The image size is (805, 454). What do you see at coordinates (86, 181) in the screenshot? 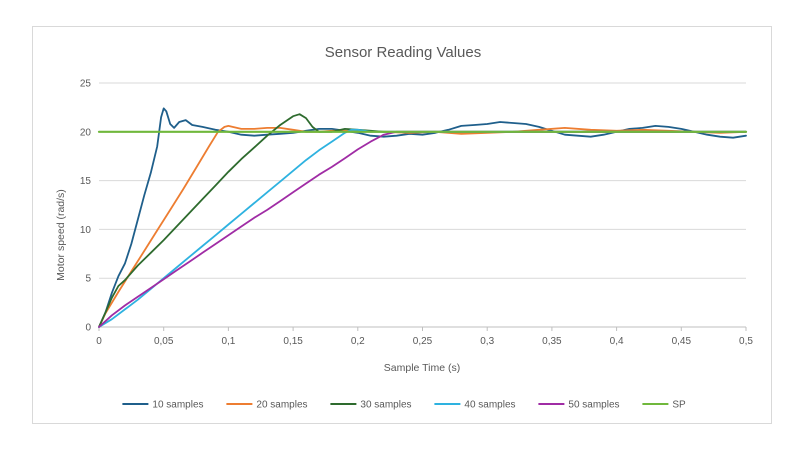
I see `y-tick-label: 15` at bounding box center [86, 181].